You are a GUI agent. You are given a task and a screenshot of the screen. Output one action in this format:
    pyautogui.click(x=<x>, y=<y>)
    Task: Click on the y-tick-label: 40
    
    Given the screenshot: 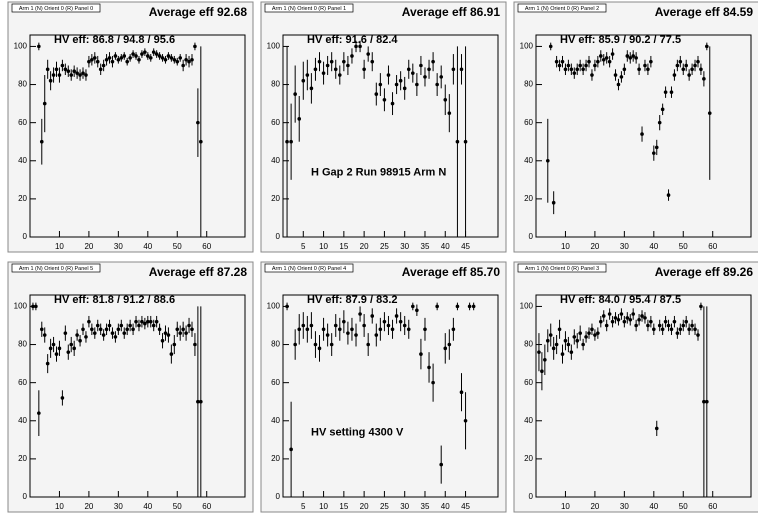 What is the action you would take?
    pyautogui.click(x=528, y=160)
    